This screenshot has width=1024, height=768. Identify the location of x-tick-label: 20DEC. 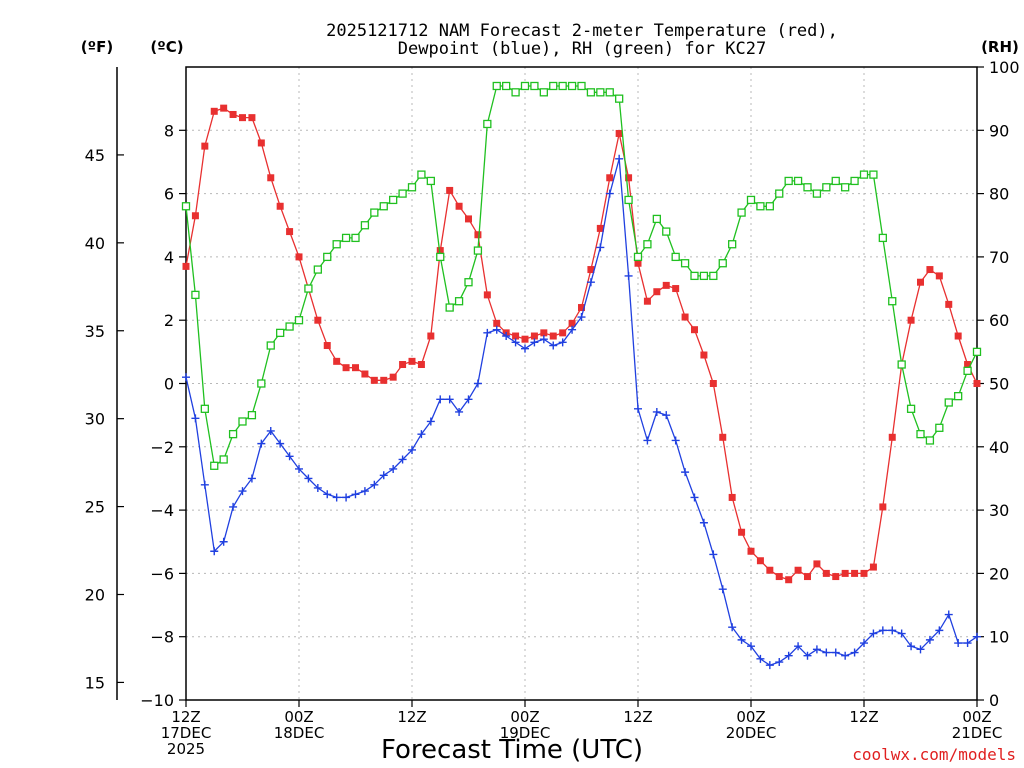
(751, 733).